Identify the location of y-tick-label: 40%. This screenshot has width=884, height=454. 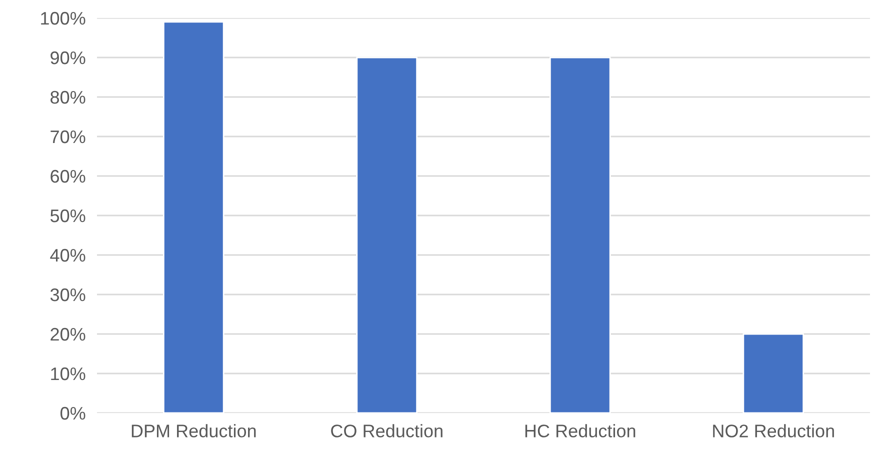
(68, 255).